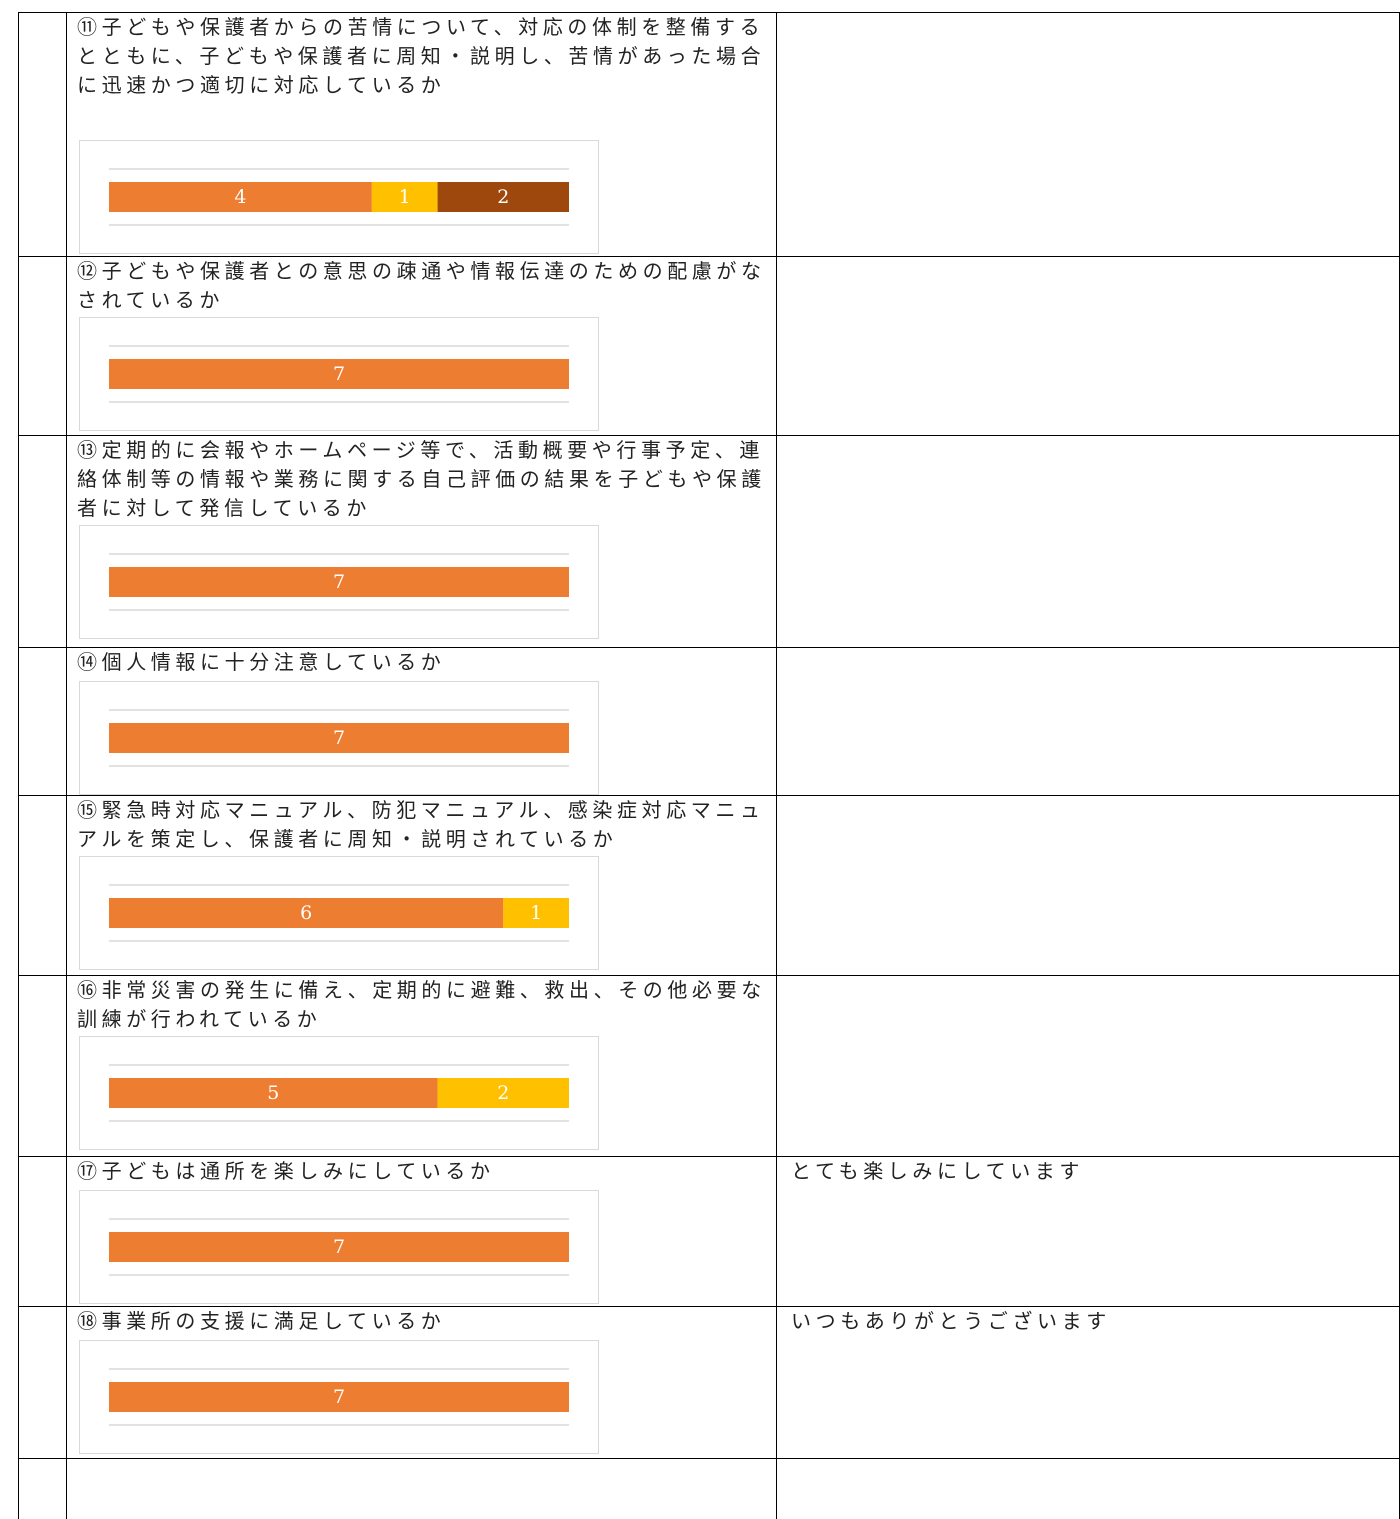 The width and height of the screenshot is (1400, 1519). I want to click on row: ⑫子どもや保護者との意思の疎通や情報伝達のための配慮がなされているか 7, so click(709, 346).